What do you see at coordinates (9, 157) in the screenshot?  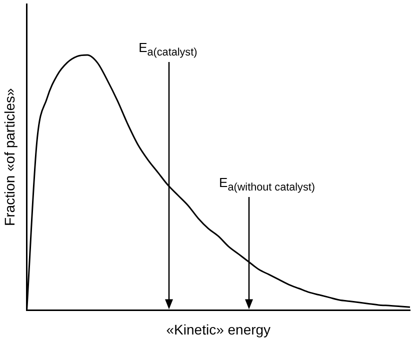 I see `y-axis-title: Fraction «of particles»` at bounding box center [9, 157].